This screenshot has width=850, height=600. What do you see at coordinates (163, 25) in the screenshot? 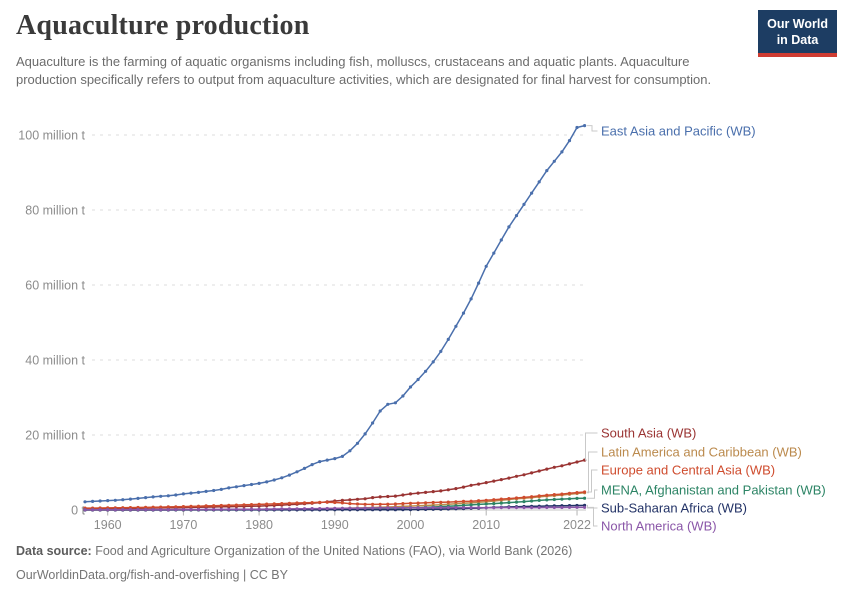
I see `page-title: Aquaculture production` at bounding box center [163, 25].